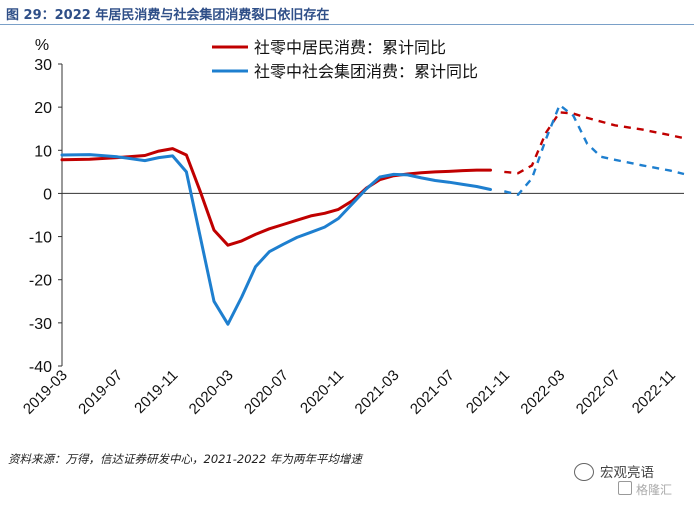 The height and width of the screenshot is (506, 694). What do you see at coordinates (366, 71) in the screenshot?
I see `legend-label: 社零中社会集团消费：累计同比` at bounding box center [366, 71].